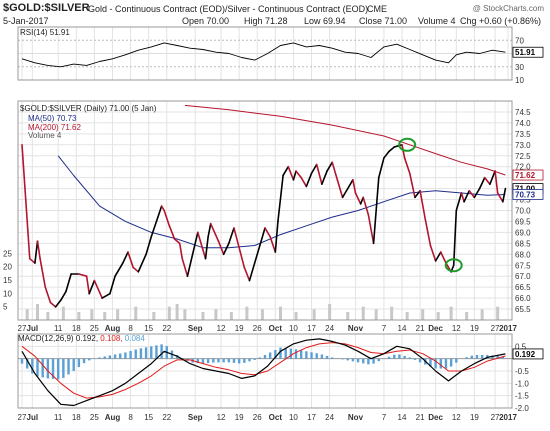 This screenshot has width=550, height=431. Describe the element at coordinates (276, 328) in the screenshot. I see `price-xaxis-label-13: Oct` at that location.